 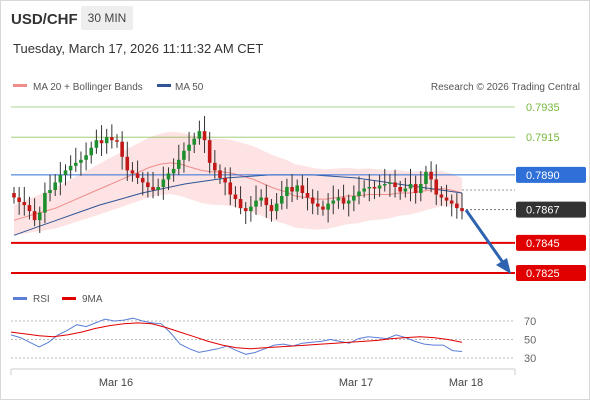 What do you see at coordinates (107, 18) in the screenshot?
I see `interval-button: 30 MIN` at bounding box center [107, 18].